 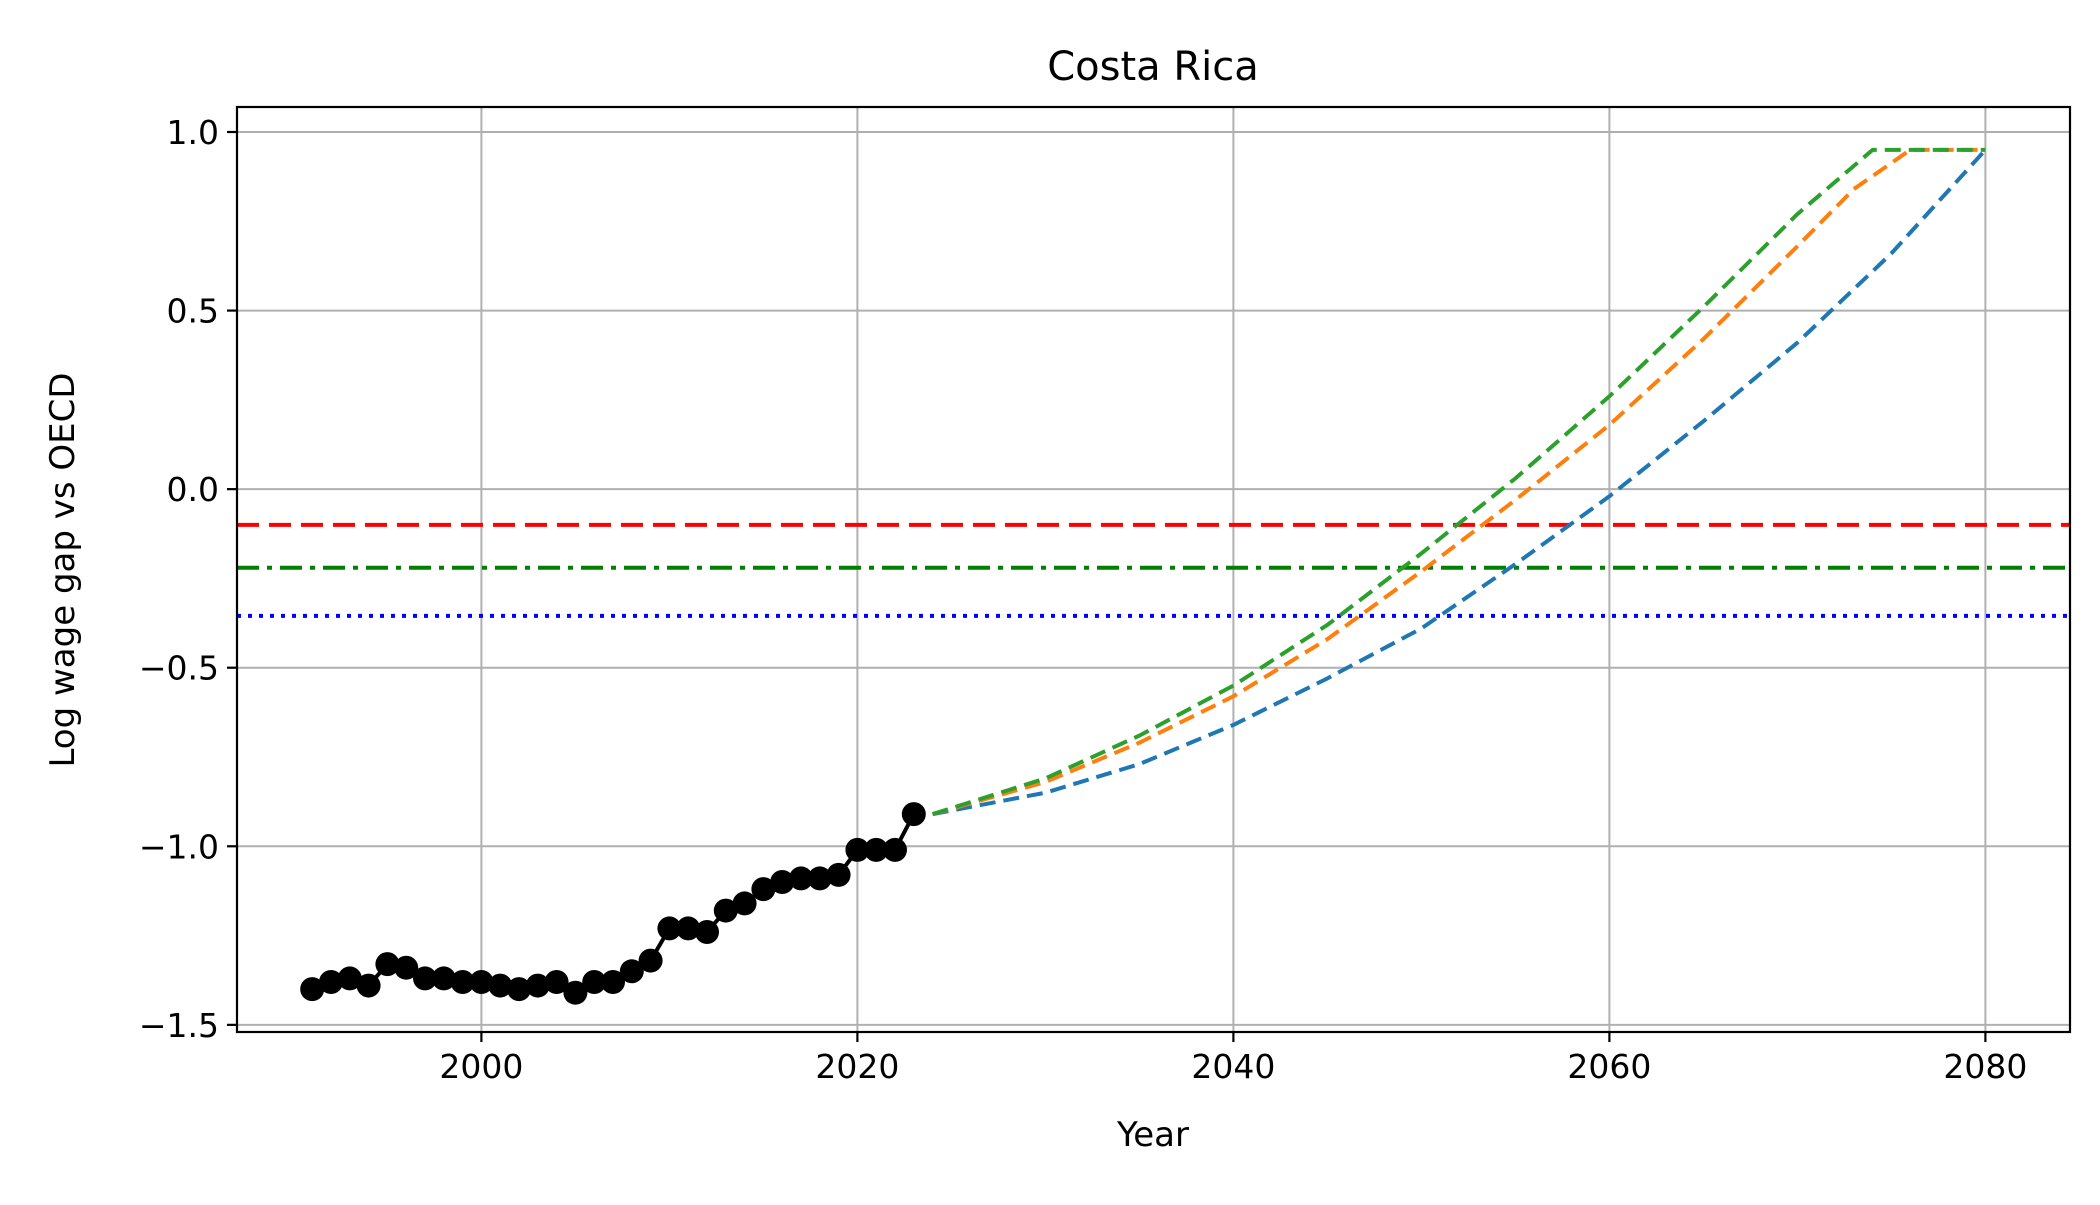 I want to click on reference-lines, so click(x=1153, y=570).